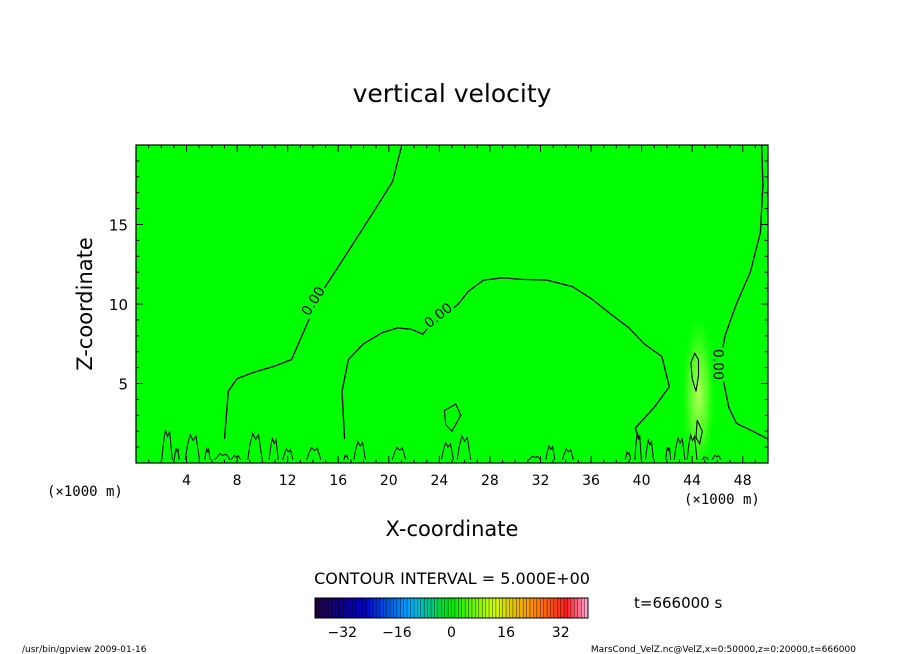 Image resolution: width=904 pixels, height=654 pixels. What do you see at coordinates (397, 633) in the screenshot?
I see `colorbar-tick-label: −16` at bounding box center [397, 633].